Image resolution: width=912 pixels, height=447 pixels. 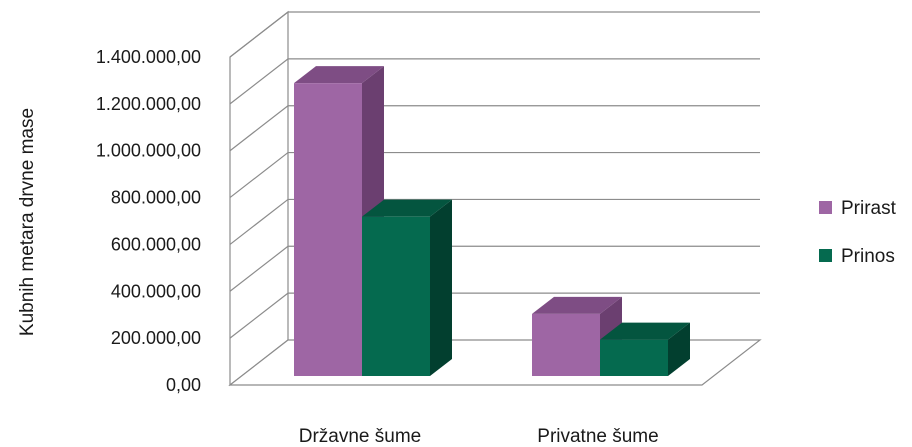 I want to click on x-tick-label: Državne šume, so click(x=360, y=434).